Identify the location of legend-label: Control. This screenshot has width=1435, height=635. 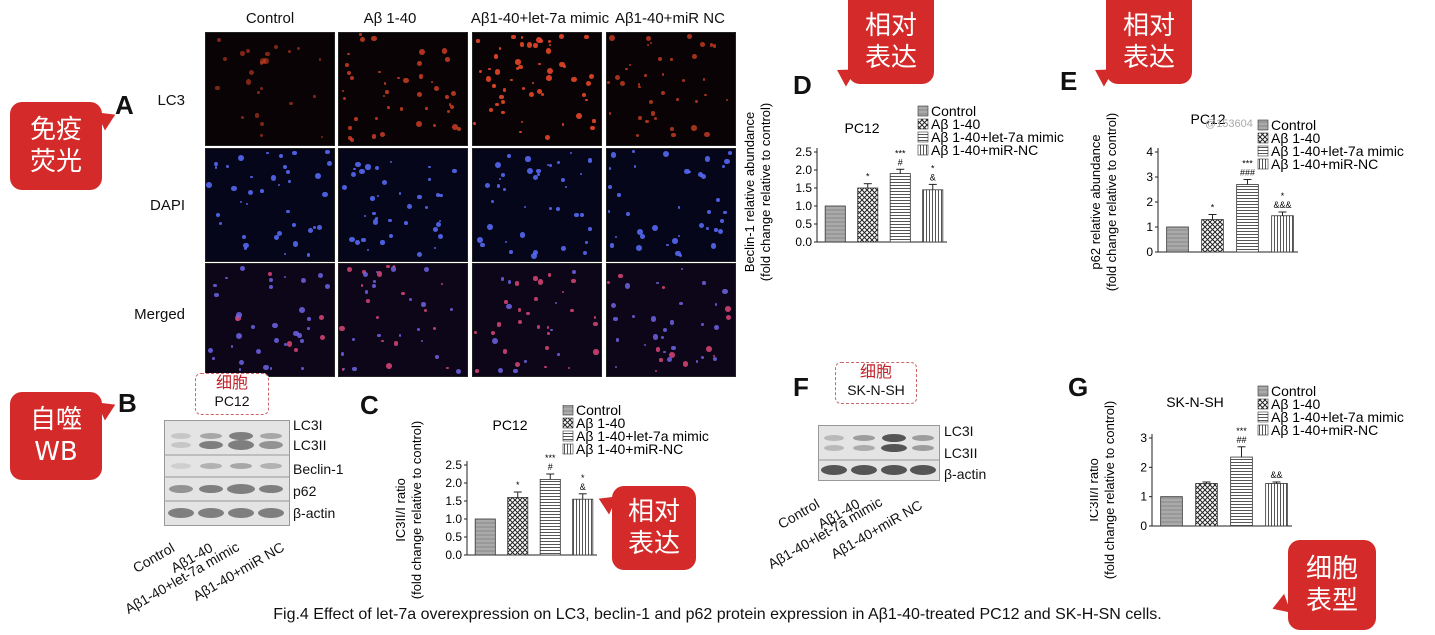
(598, 411).